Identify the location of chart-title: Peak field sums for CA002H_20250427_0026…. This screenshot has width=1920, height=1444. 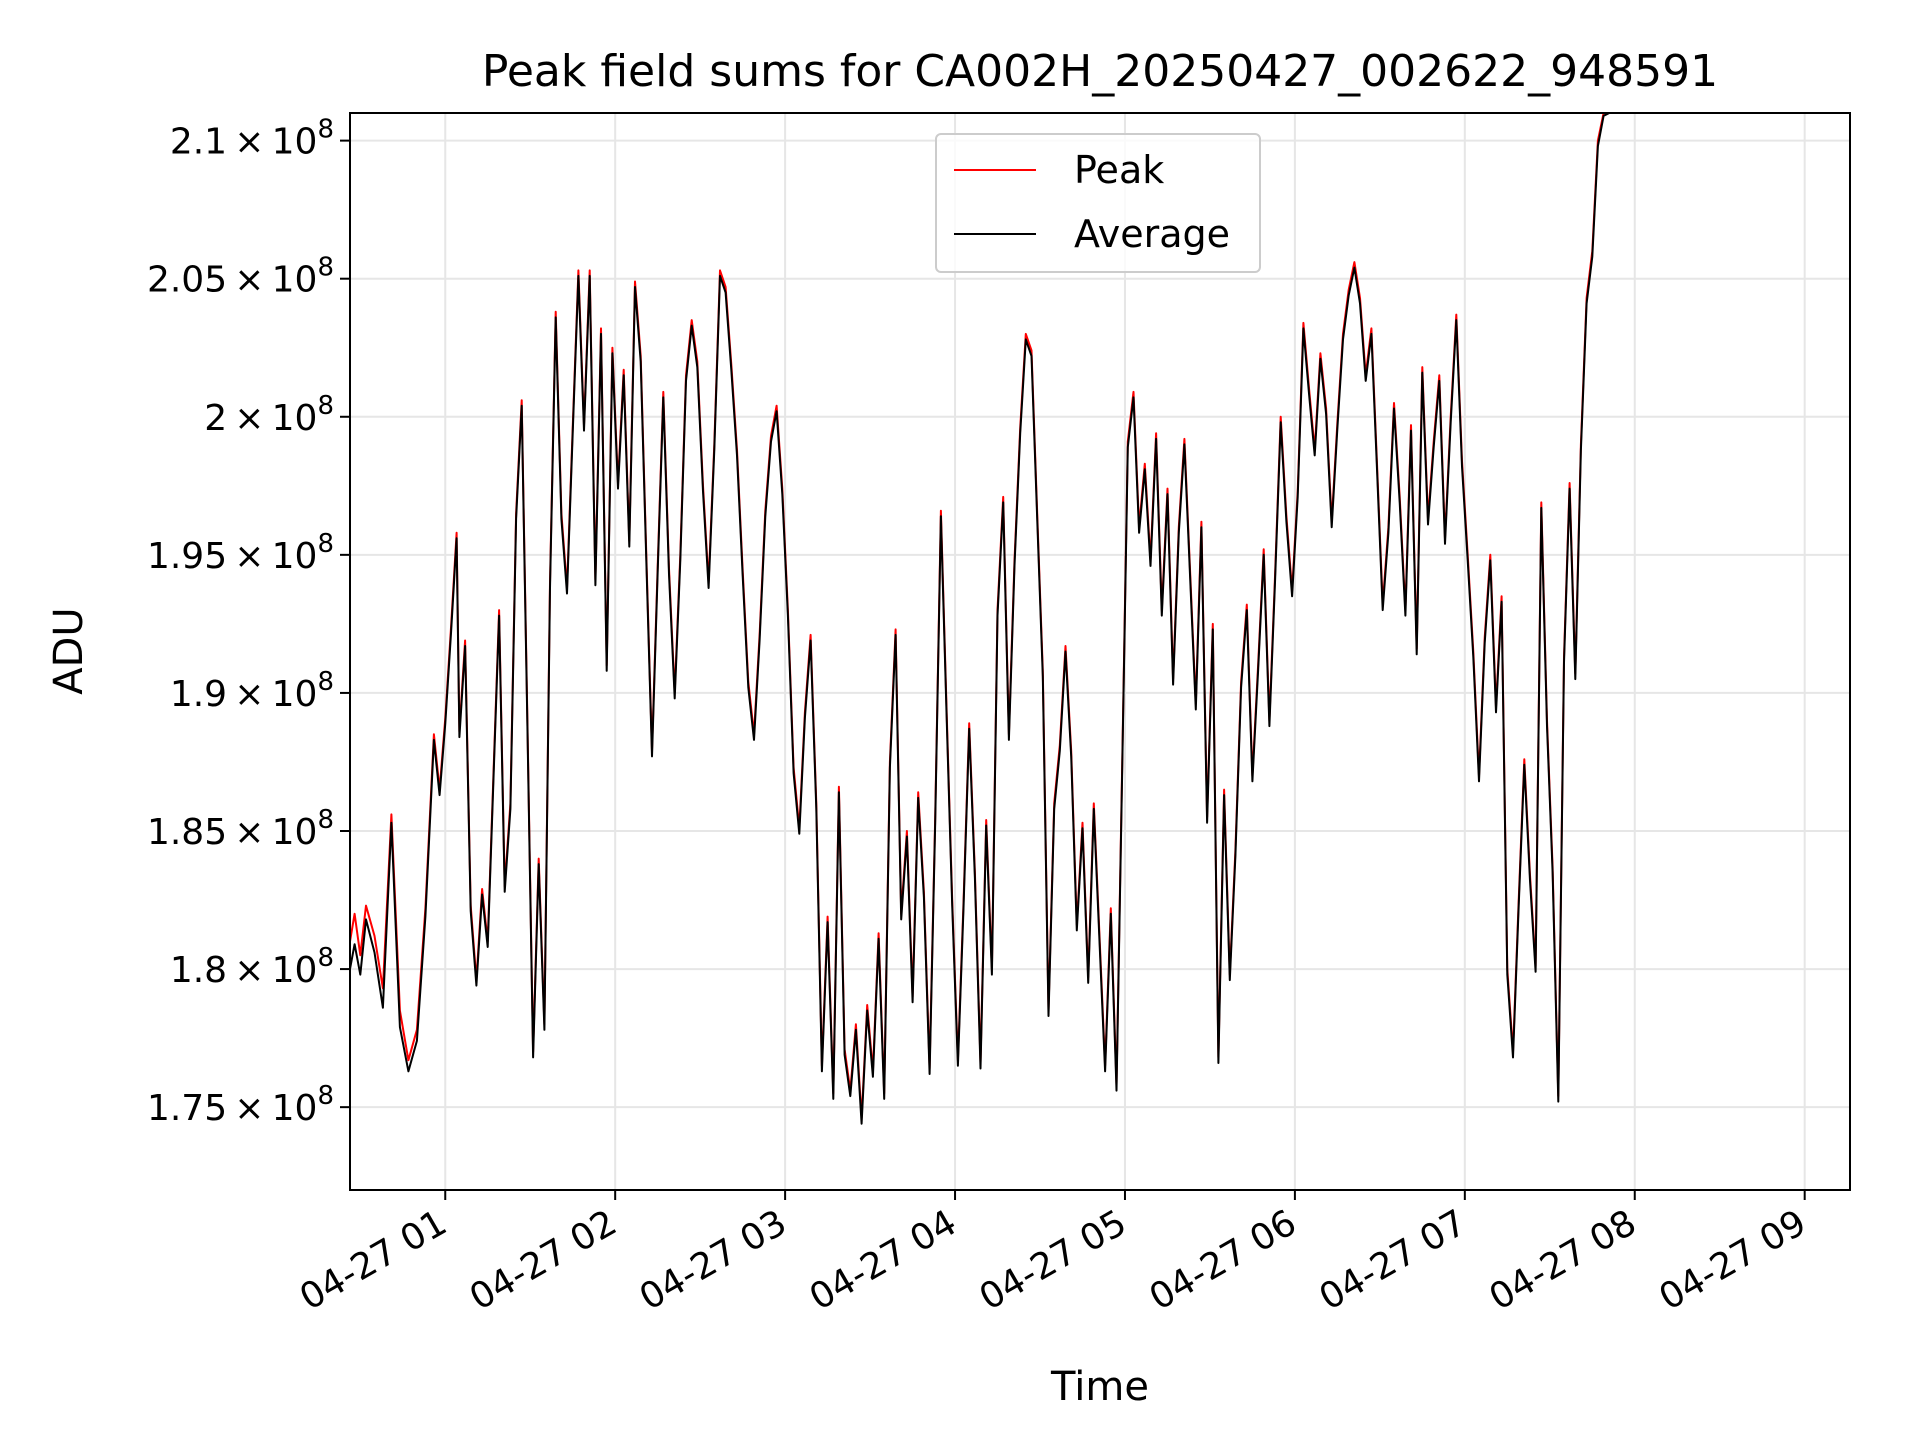
(1100, 71).